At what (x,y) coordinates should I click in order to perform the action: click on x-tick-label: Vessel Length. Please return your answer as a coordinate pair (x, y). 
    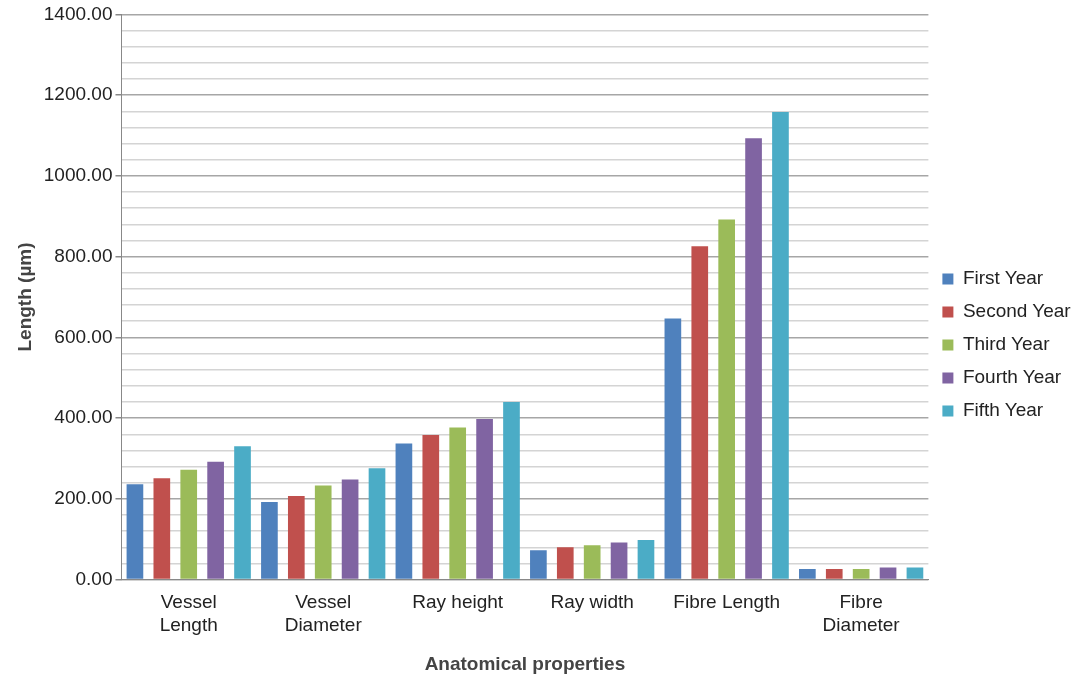
    Looking at the image, I should click on (188, 613).